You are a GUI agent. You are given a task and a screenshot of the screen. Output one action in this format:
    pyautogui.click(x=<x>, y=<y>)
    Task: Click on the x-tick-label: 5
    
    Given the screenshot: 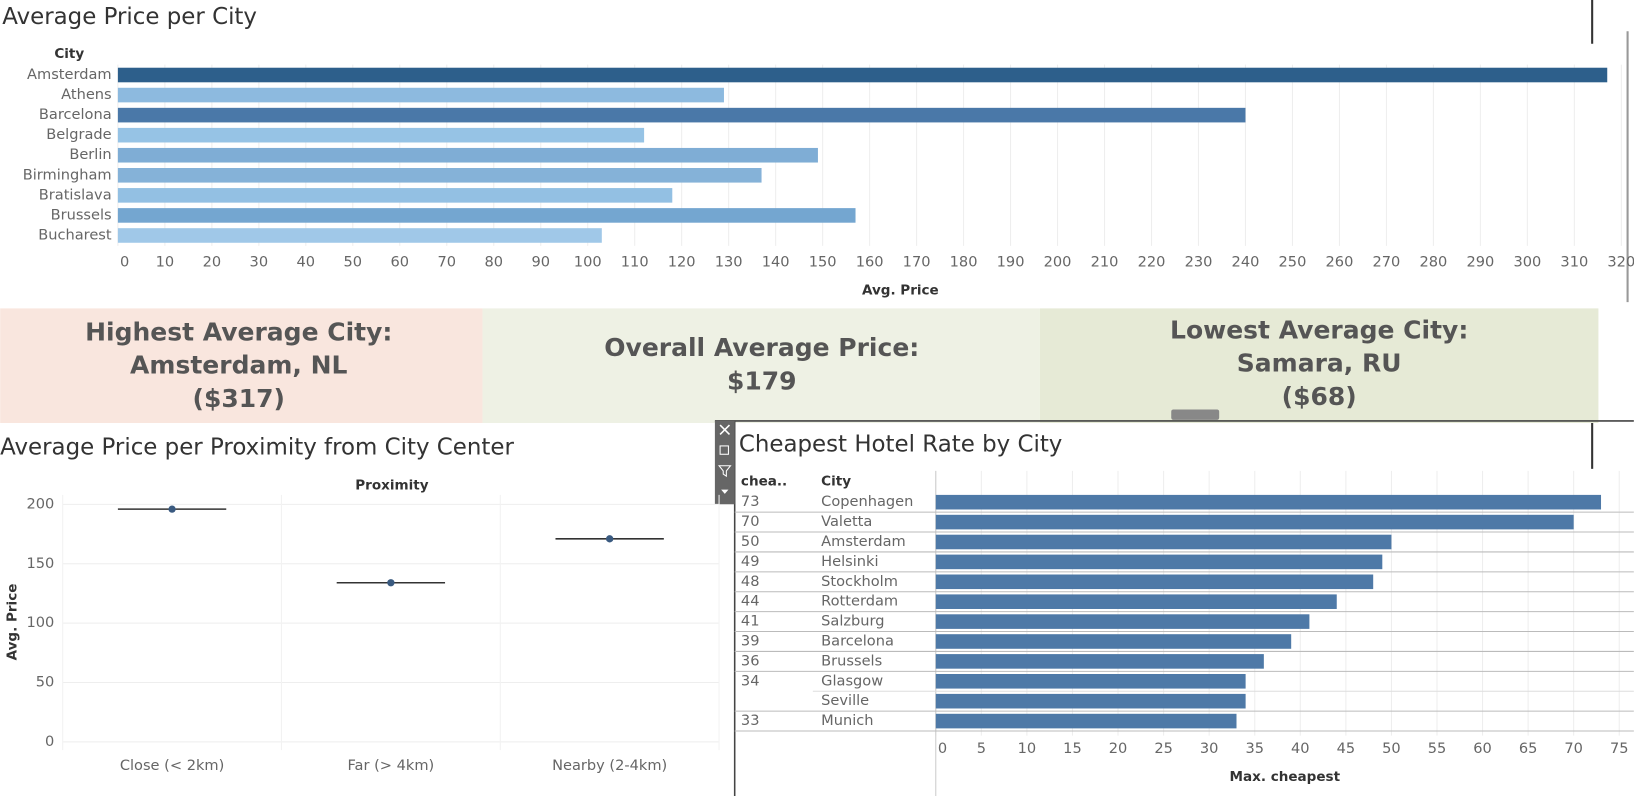 What is the action you would take?
    pyautogui.click(x=981, y=748)
    